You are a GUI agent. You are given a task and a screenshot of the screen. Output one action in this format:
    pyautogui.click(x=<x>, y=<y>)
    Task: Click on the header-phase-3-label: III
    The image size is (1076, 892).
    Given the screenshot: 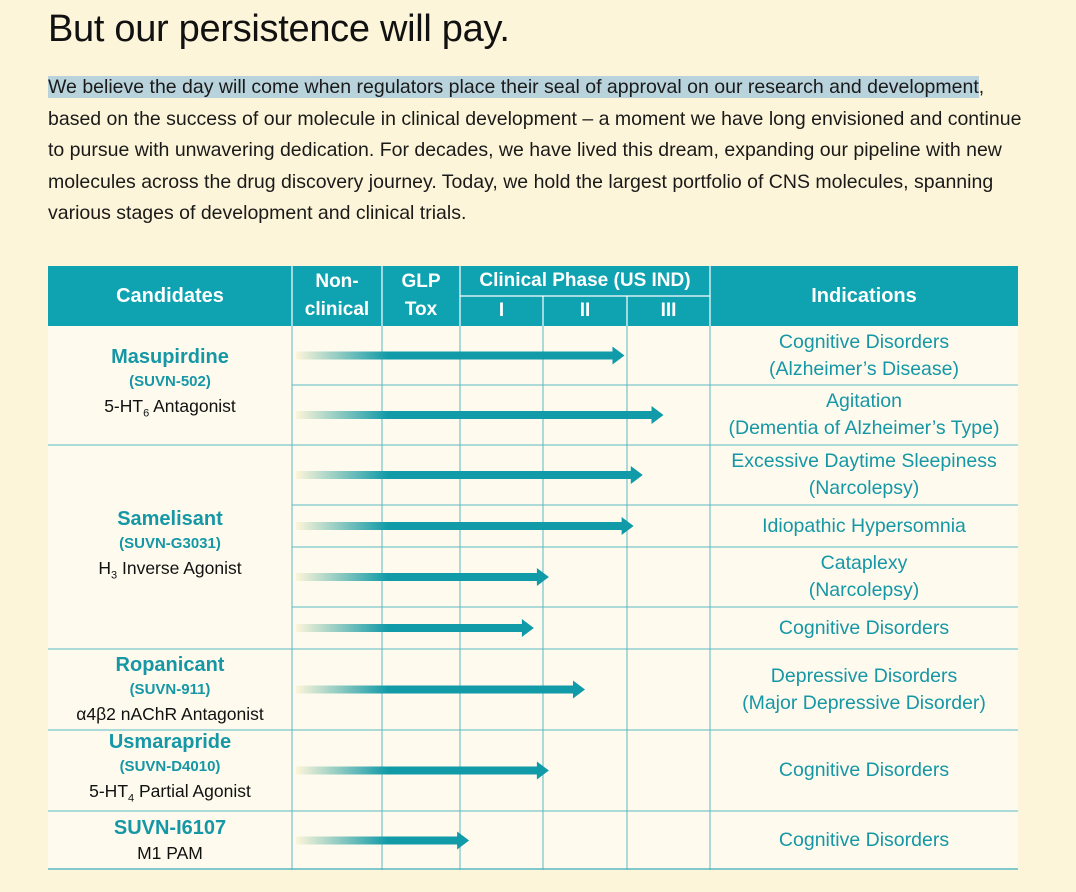 What is the action you would take?
    pyautogui.click(x=668, y=310)
    